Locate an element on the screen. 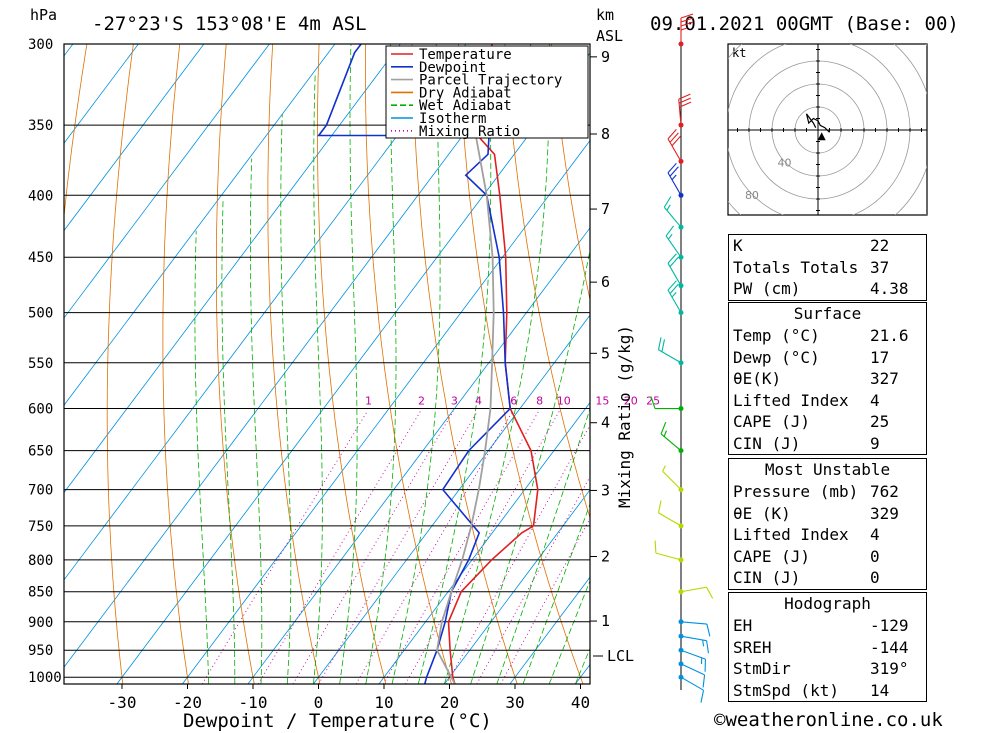 This screenshot has height=733, width=1000. panel-row: EH -129 is located at coordinates (827, 626).